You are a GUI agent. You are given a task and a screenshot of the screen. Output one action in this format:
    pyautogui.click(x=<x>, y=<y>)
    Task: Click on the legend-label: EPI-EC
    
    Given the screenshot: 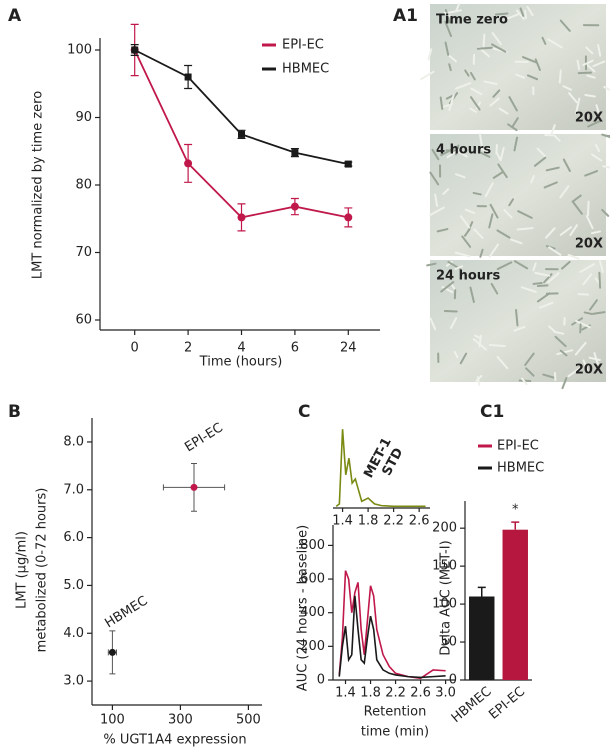 What is the action you would take?
    pyautogui.click(x=518, y=446)
    